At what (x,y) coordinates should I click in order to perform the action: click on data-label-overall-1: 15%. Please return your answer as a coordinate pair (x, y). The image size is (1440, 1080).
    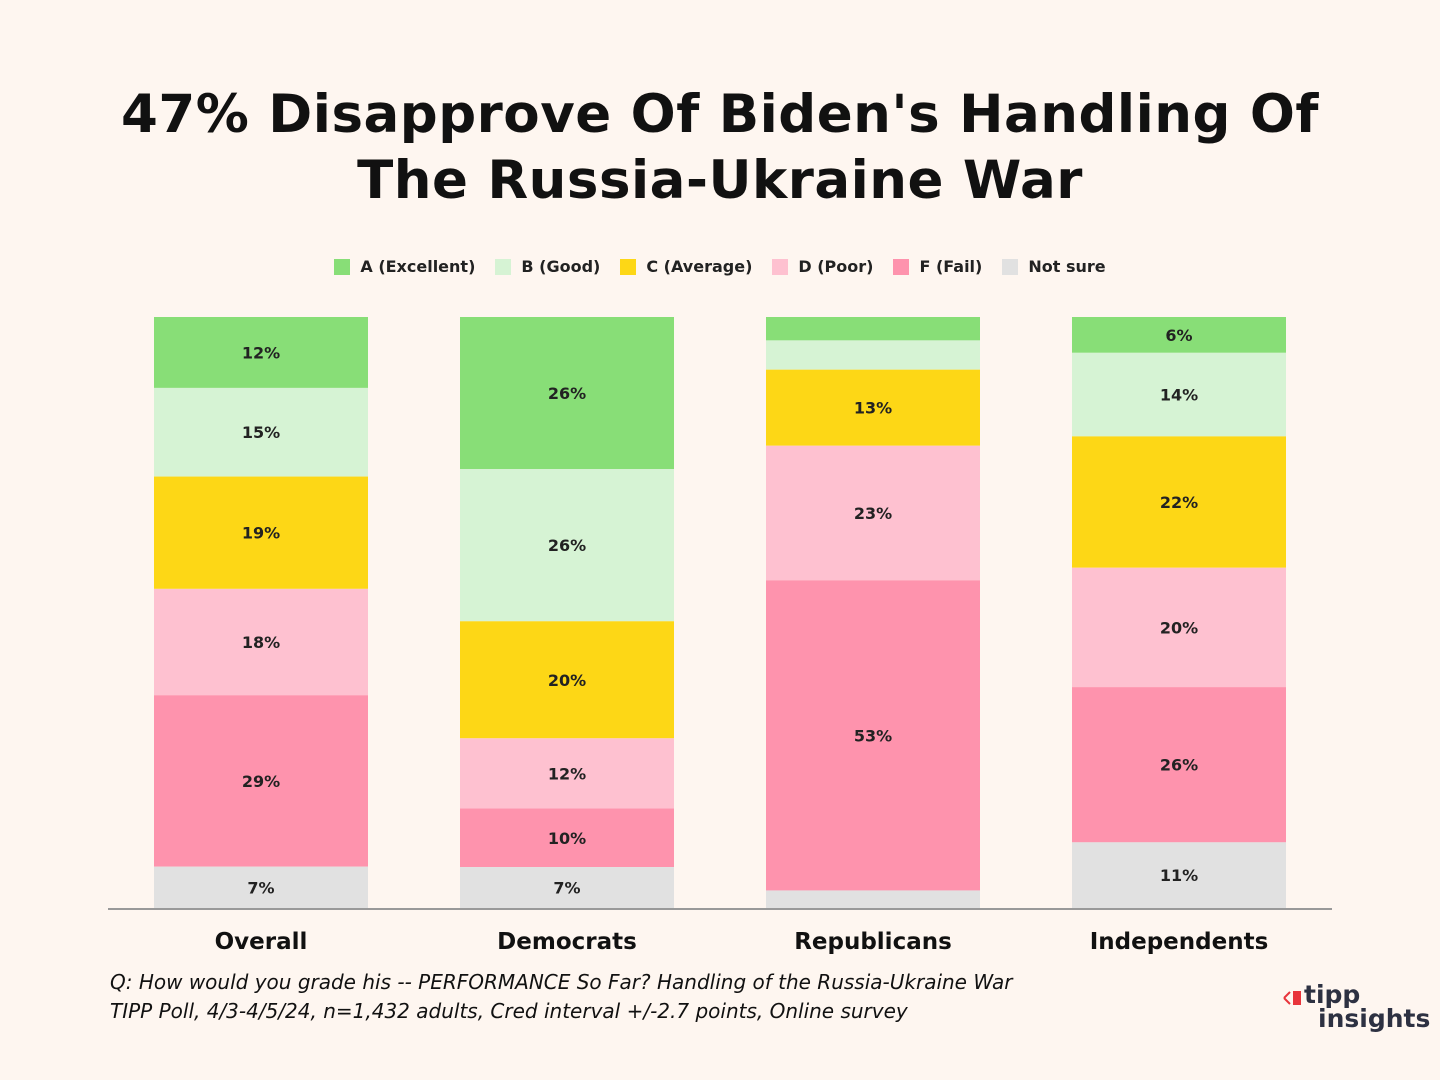
    Looking at the image, I should click on (261, 432).